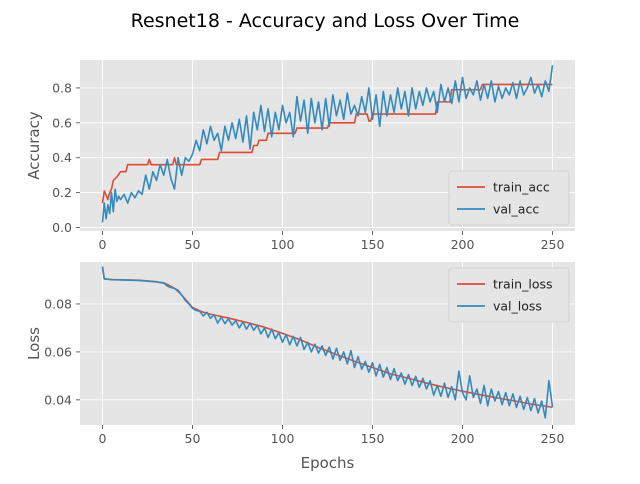  Describe the element at coordinates (521, 187) in the screenshot. I see `legend-label-train-acc: train_acc` at that location.